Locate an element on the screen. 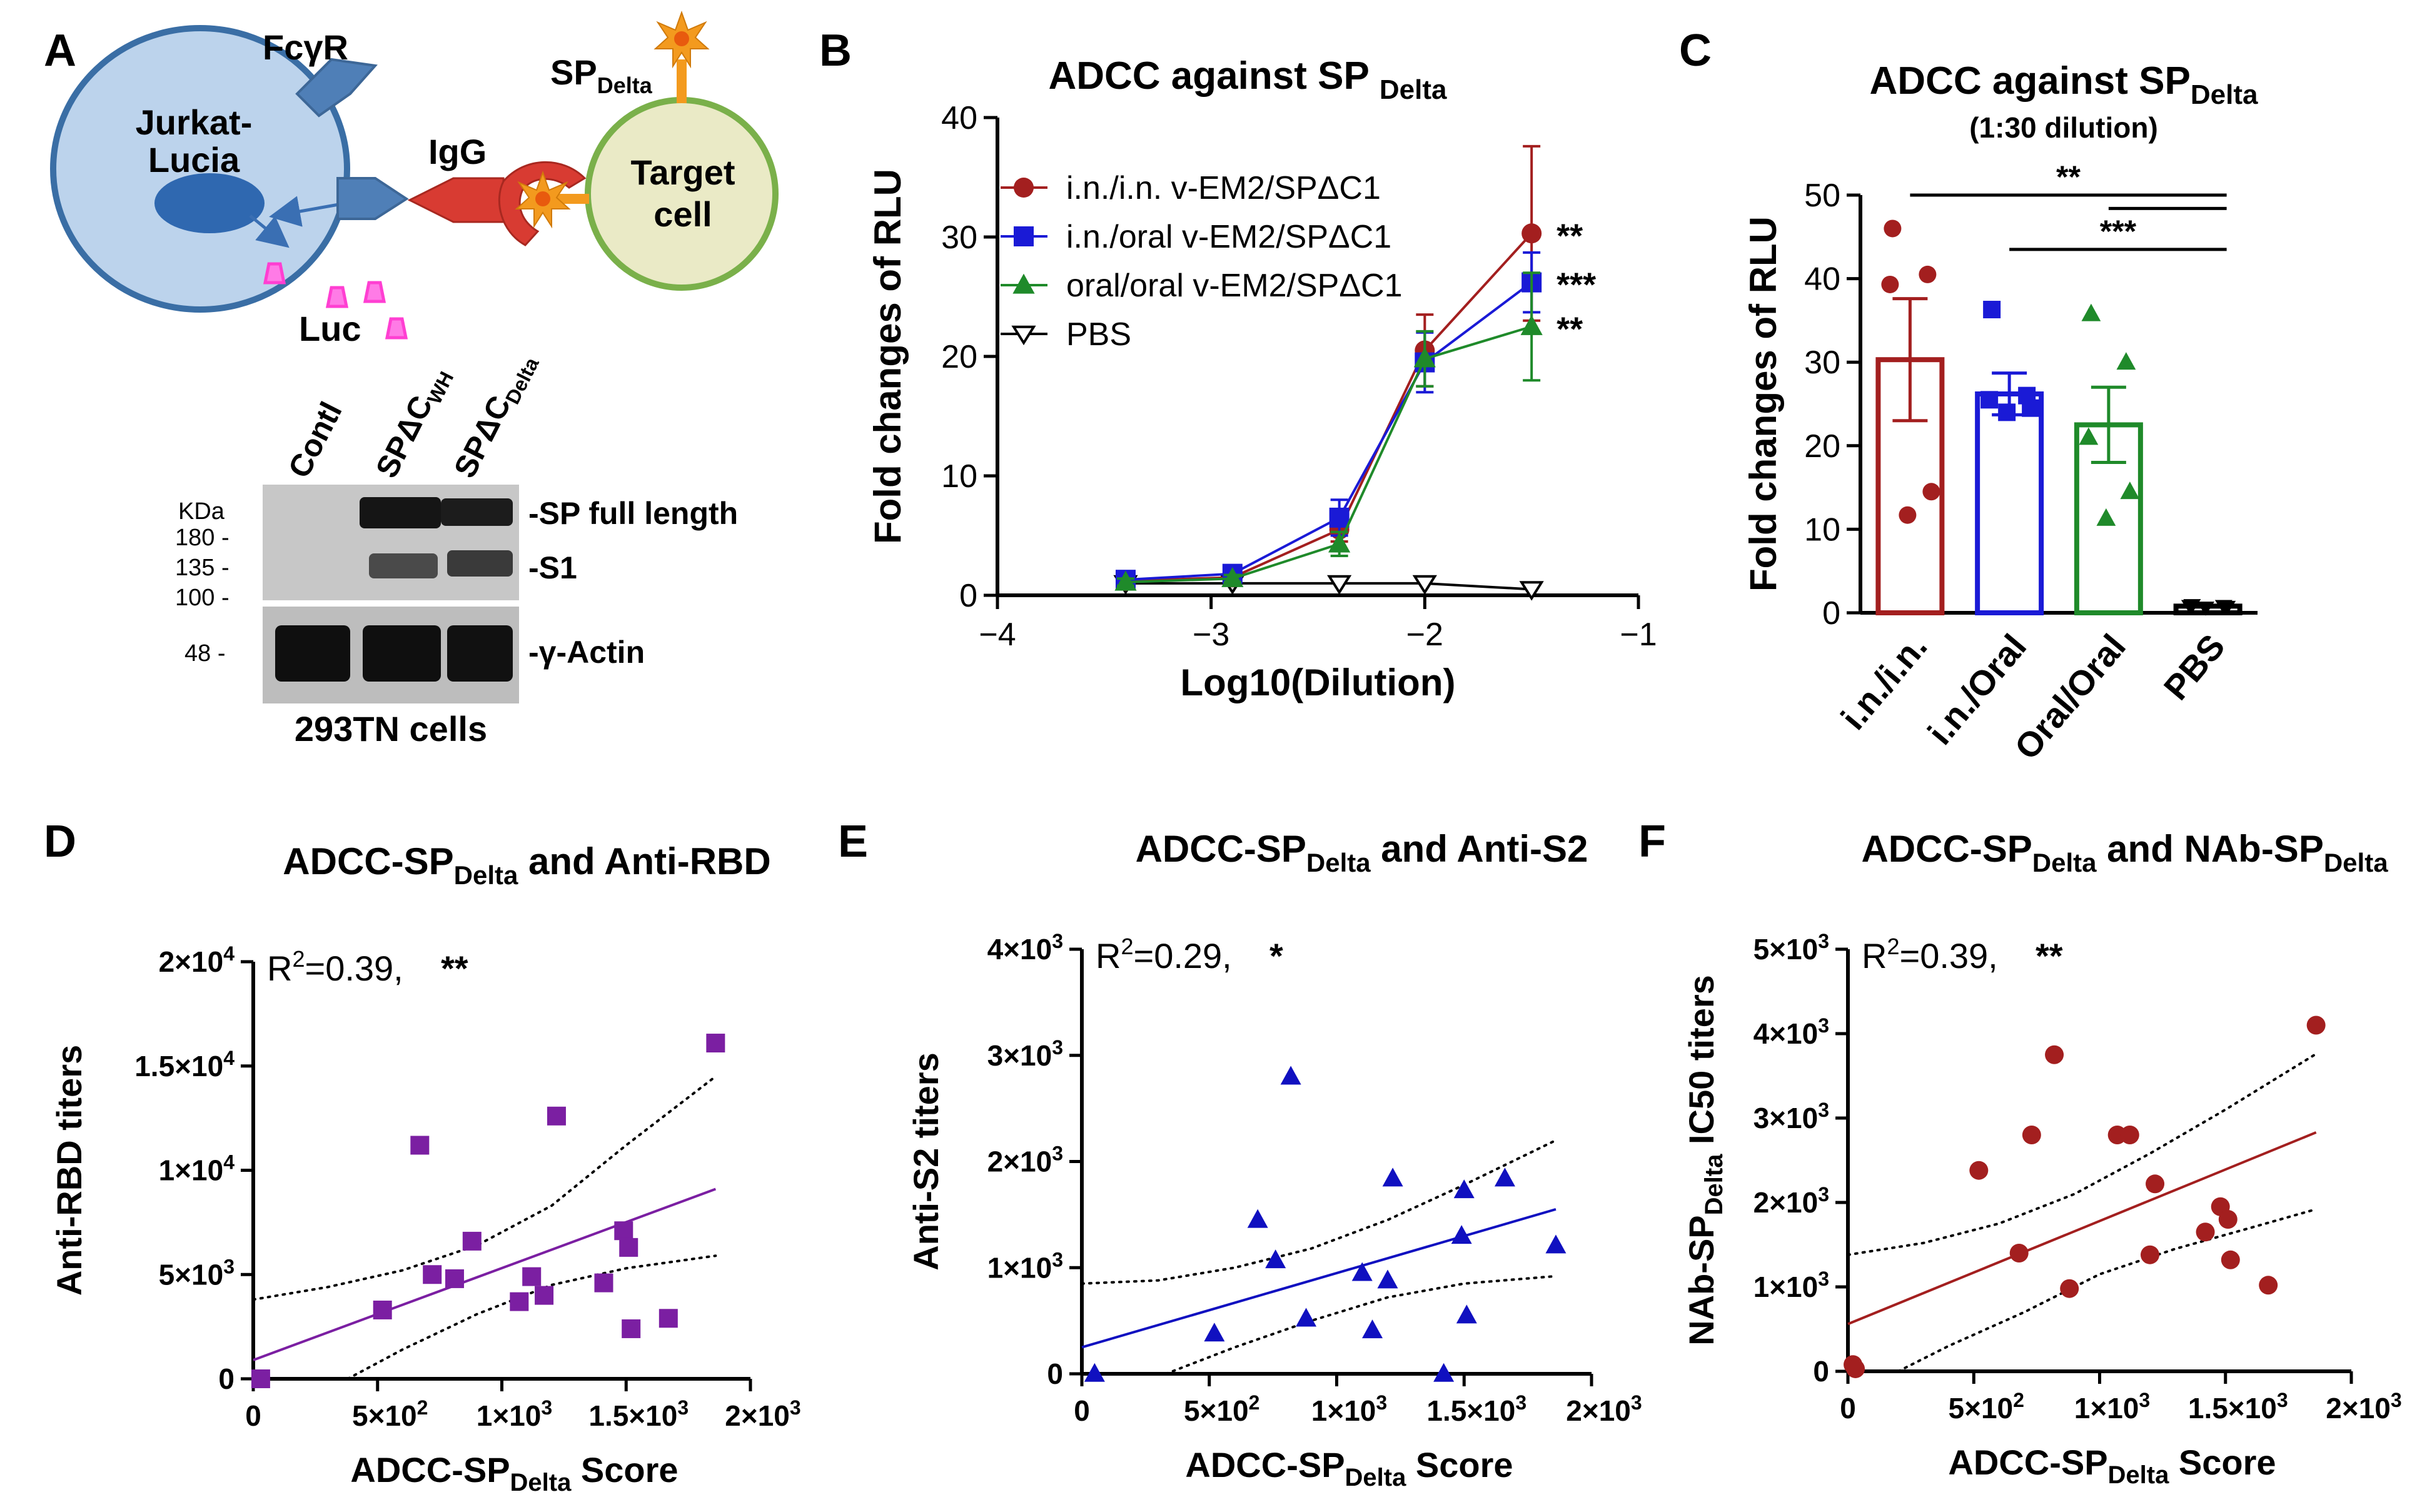 The image size is (2427, 1512). fcgr-receptor-right is located at coordinates (372, 199).